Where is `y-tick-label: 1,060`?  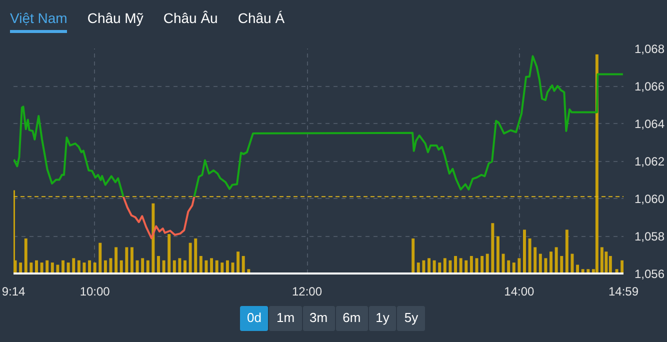
y-tick-label: 1,060 is located at coordinates (649, 199).